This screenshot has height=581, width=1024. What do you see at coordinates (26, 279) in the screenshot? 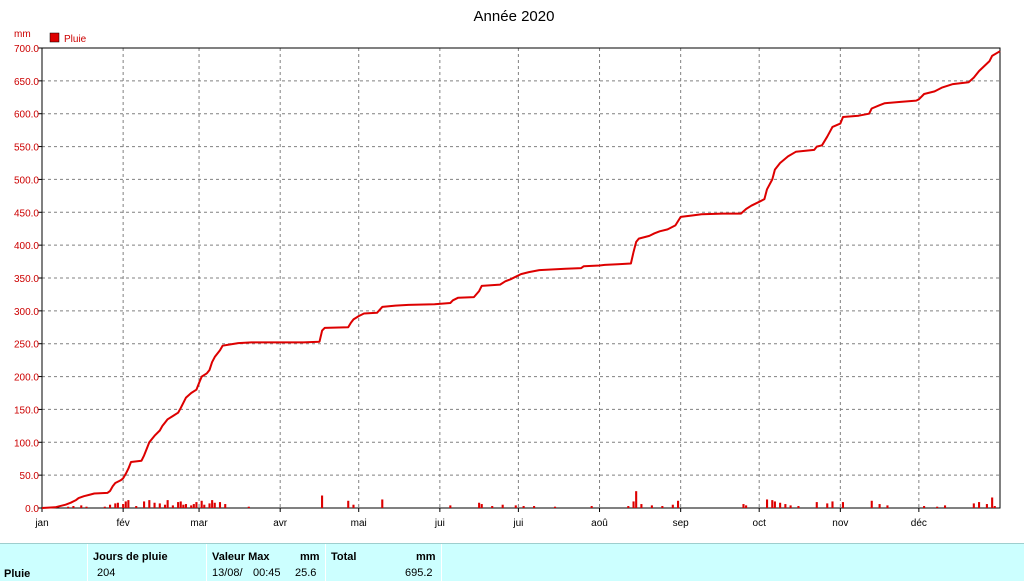
I see `y-tick-label: 350.0` at bounding box center [26, 279].